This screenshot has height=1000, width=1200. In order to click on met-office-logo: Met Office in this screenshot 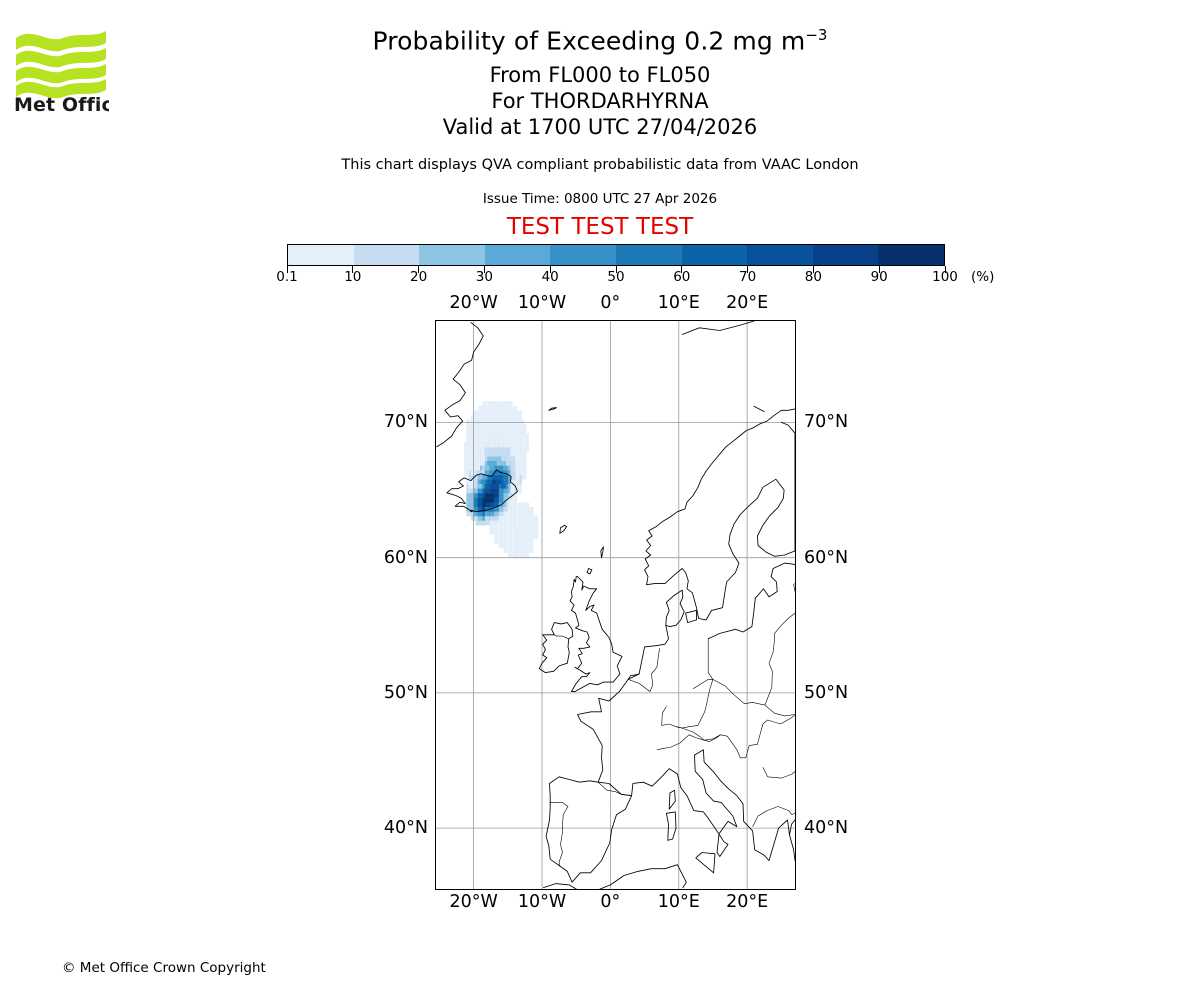, I will do `click(61, 68)`.